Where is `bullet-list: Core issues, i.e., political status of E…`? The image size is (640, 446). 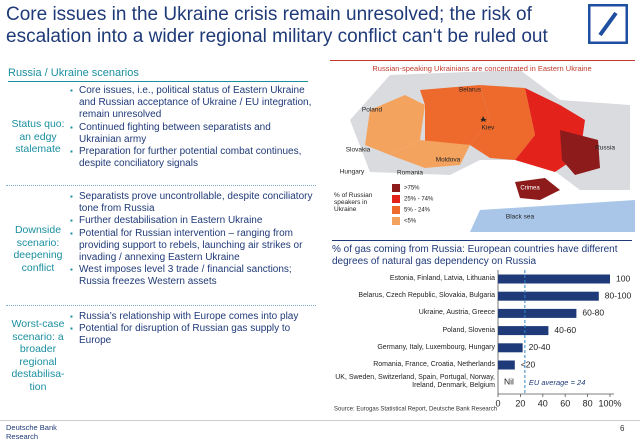
bullet-list: Core issues, i.e., political status of E… is located at coordinates (192, 127).